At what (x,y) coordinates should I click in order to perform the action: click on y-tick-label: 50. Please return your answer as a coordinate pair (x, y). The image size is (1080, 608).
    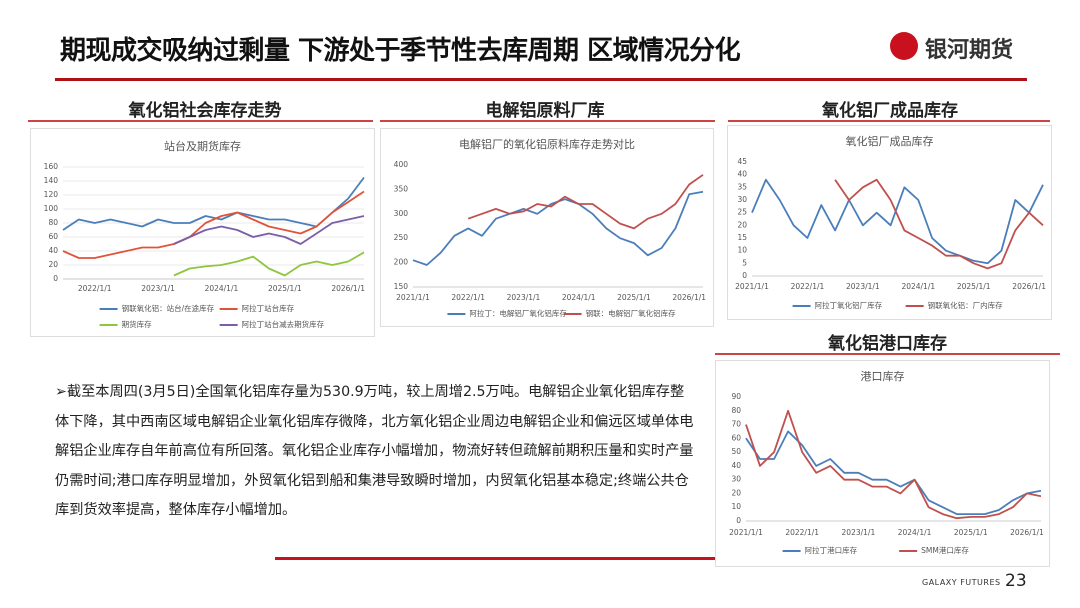
    Looking at the image, I should click on (736, 451).